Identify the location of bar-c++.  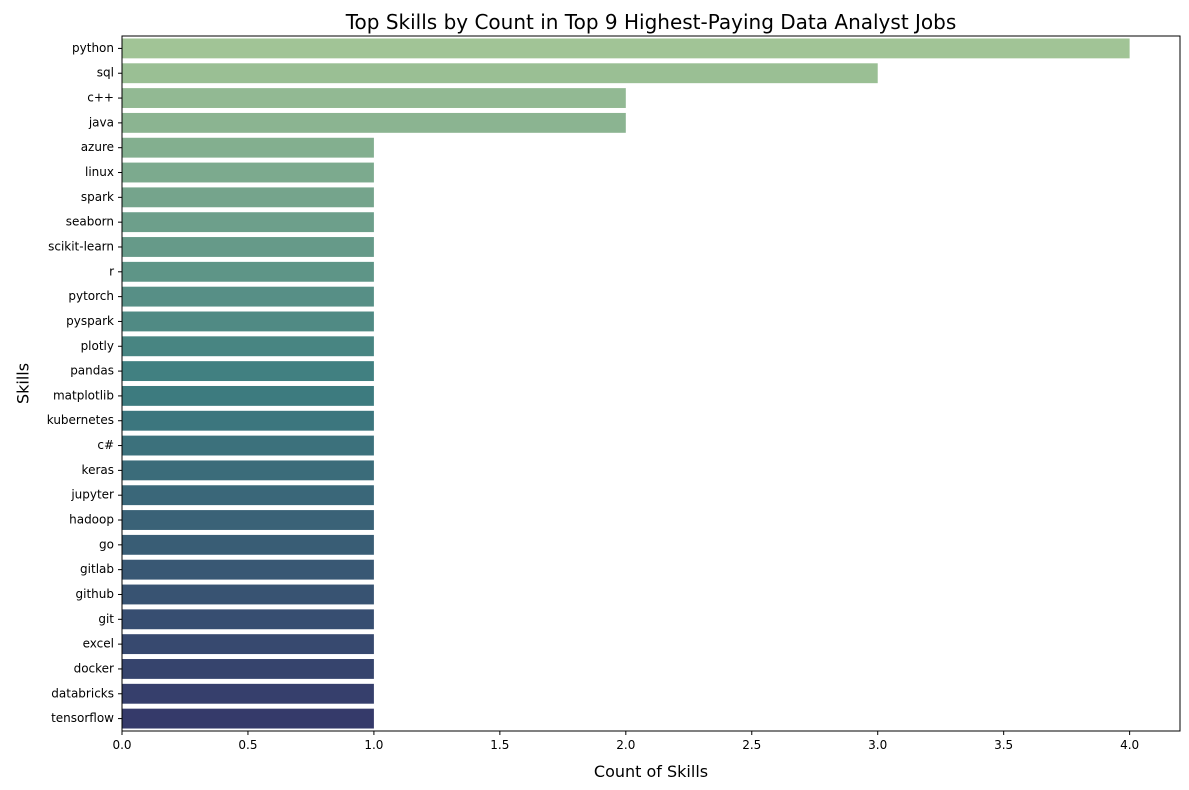
(374, 98).